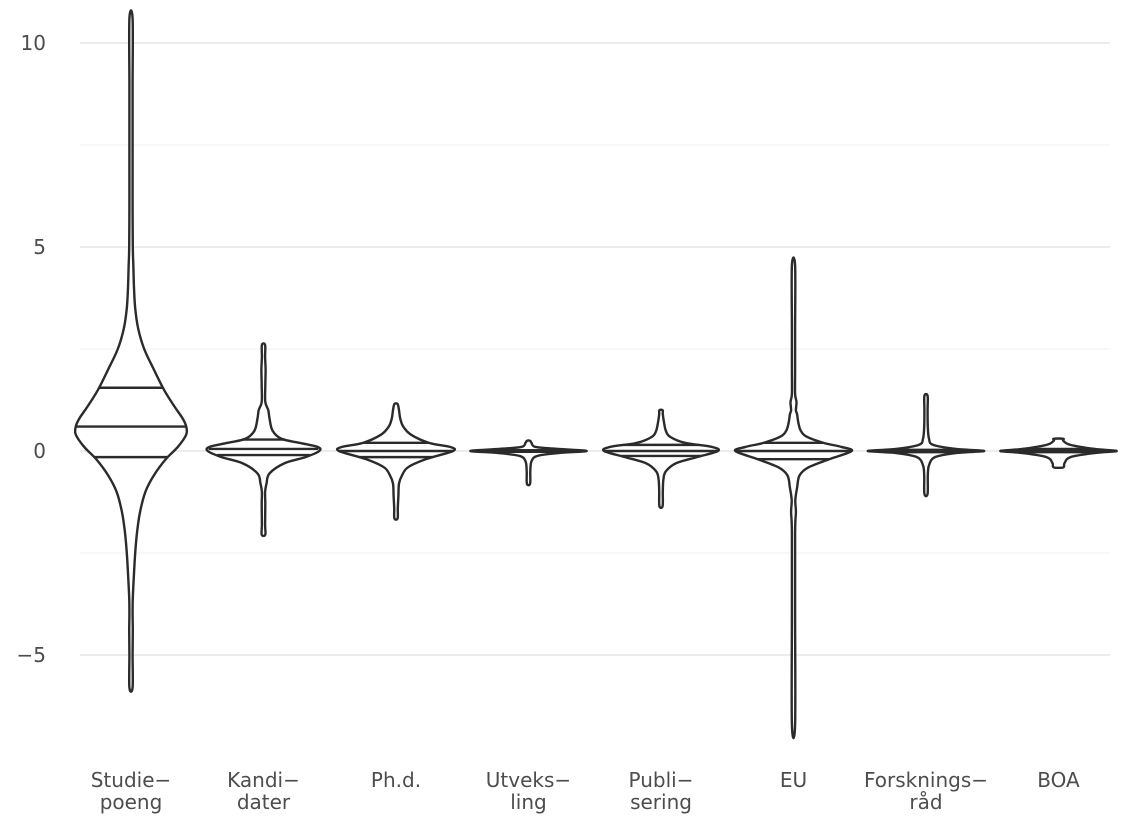 The height and width of the screenshot is (818, 1123). What do you see at coordinates (31, 655) in the screenshot?
I see `y-tick-label: −5` at bounding box center [31, 655].